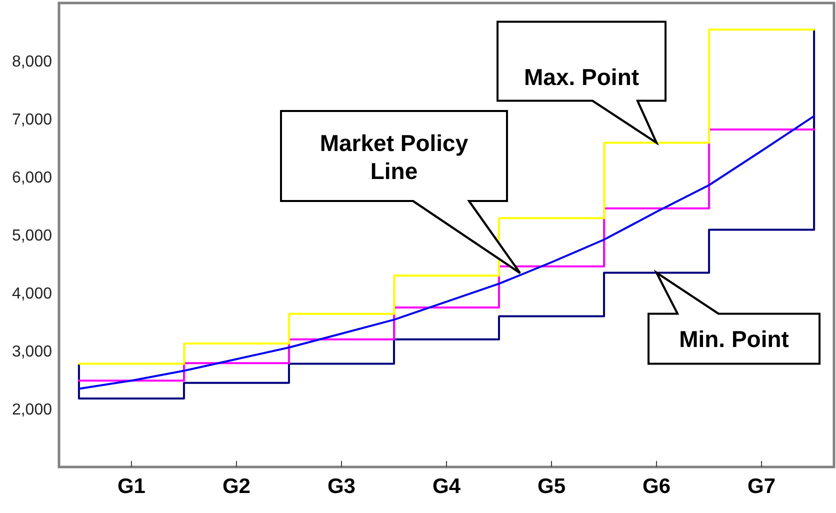 The width and height of the screenshot is (836, 513). Describe the element at coordinates (236, 486) in the screenshot. I see `x-tick-label: G2` at that location.